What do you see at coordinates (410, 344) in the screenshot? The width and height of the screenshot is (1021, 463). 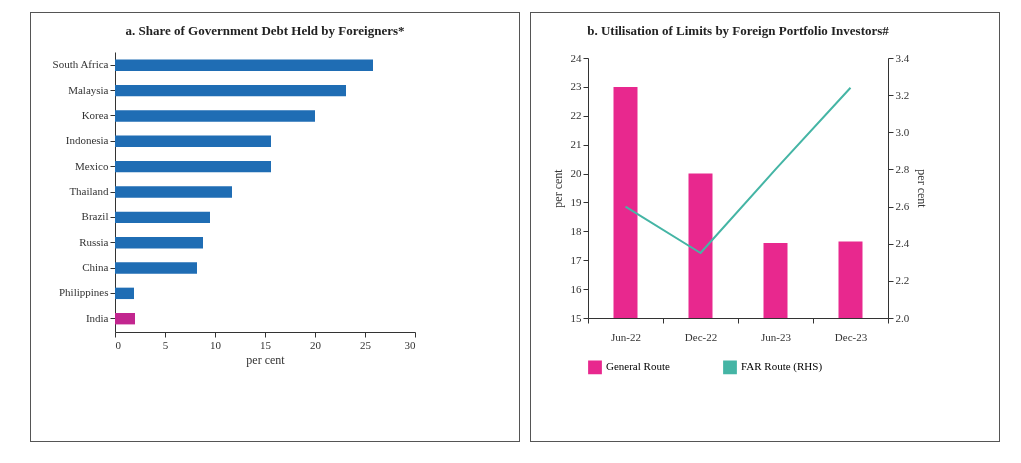 I see `x-tick-label: 30` at bounding box center [410, 344].